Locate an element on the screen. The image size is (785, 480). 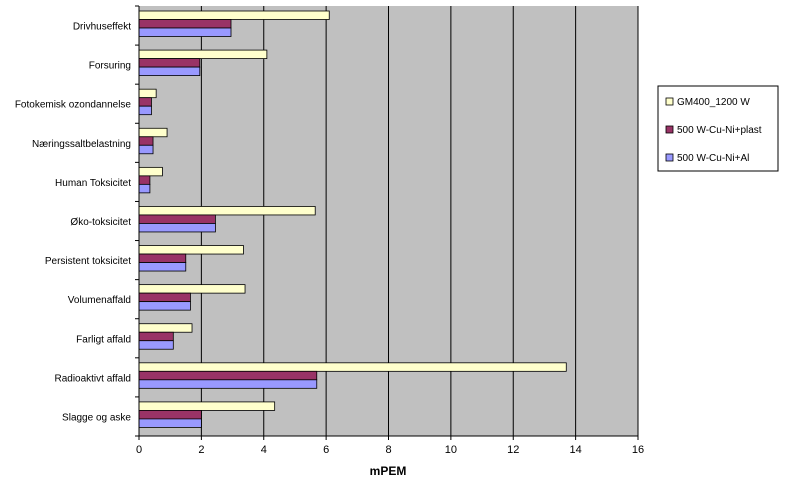
x-tick-labels: 0 2 4 6 8 10 12 14 16 is located at coordinates (390, 446).